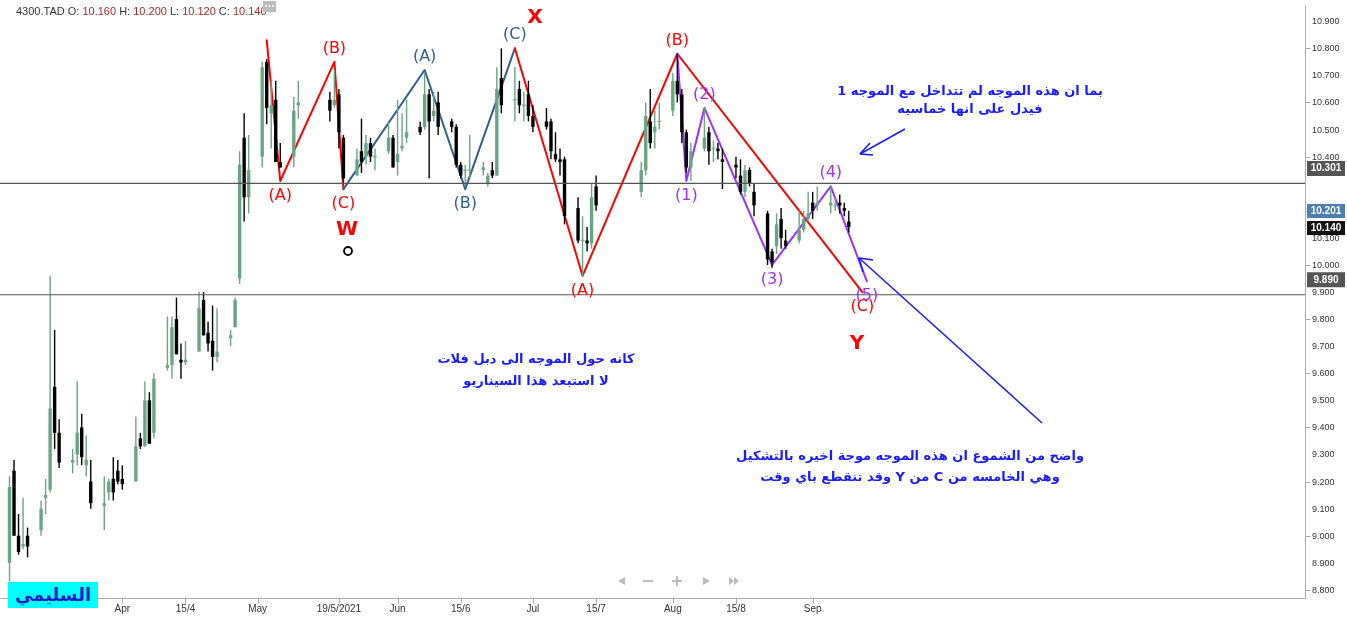  I want to click on y-tick-label: 9.500, so click(1323, 400).